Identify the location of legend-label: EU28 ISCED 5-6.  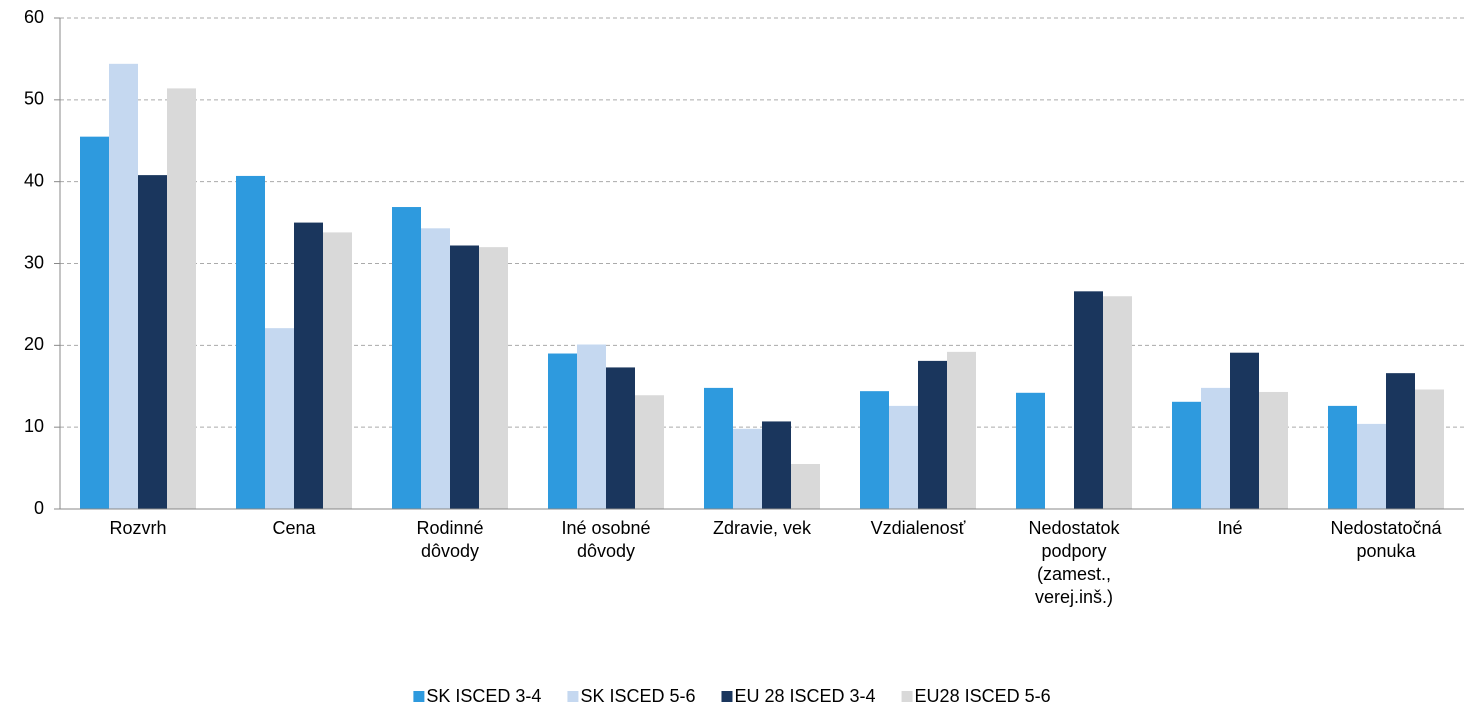
(983, 696).